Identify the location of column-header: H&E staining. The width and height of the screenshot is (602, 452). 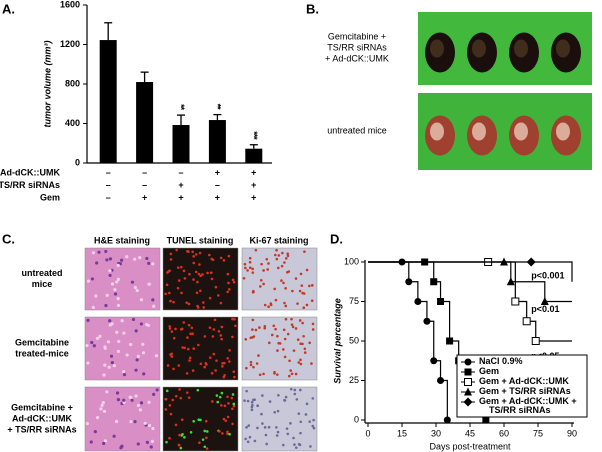
(122, 240).